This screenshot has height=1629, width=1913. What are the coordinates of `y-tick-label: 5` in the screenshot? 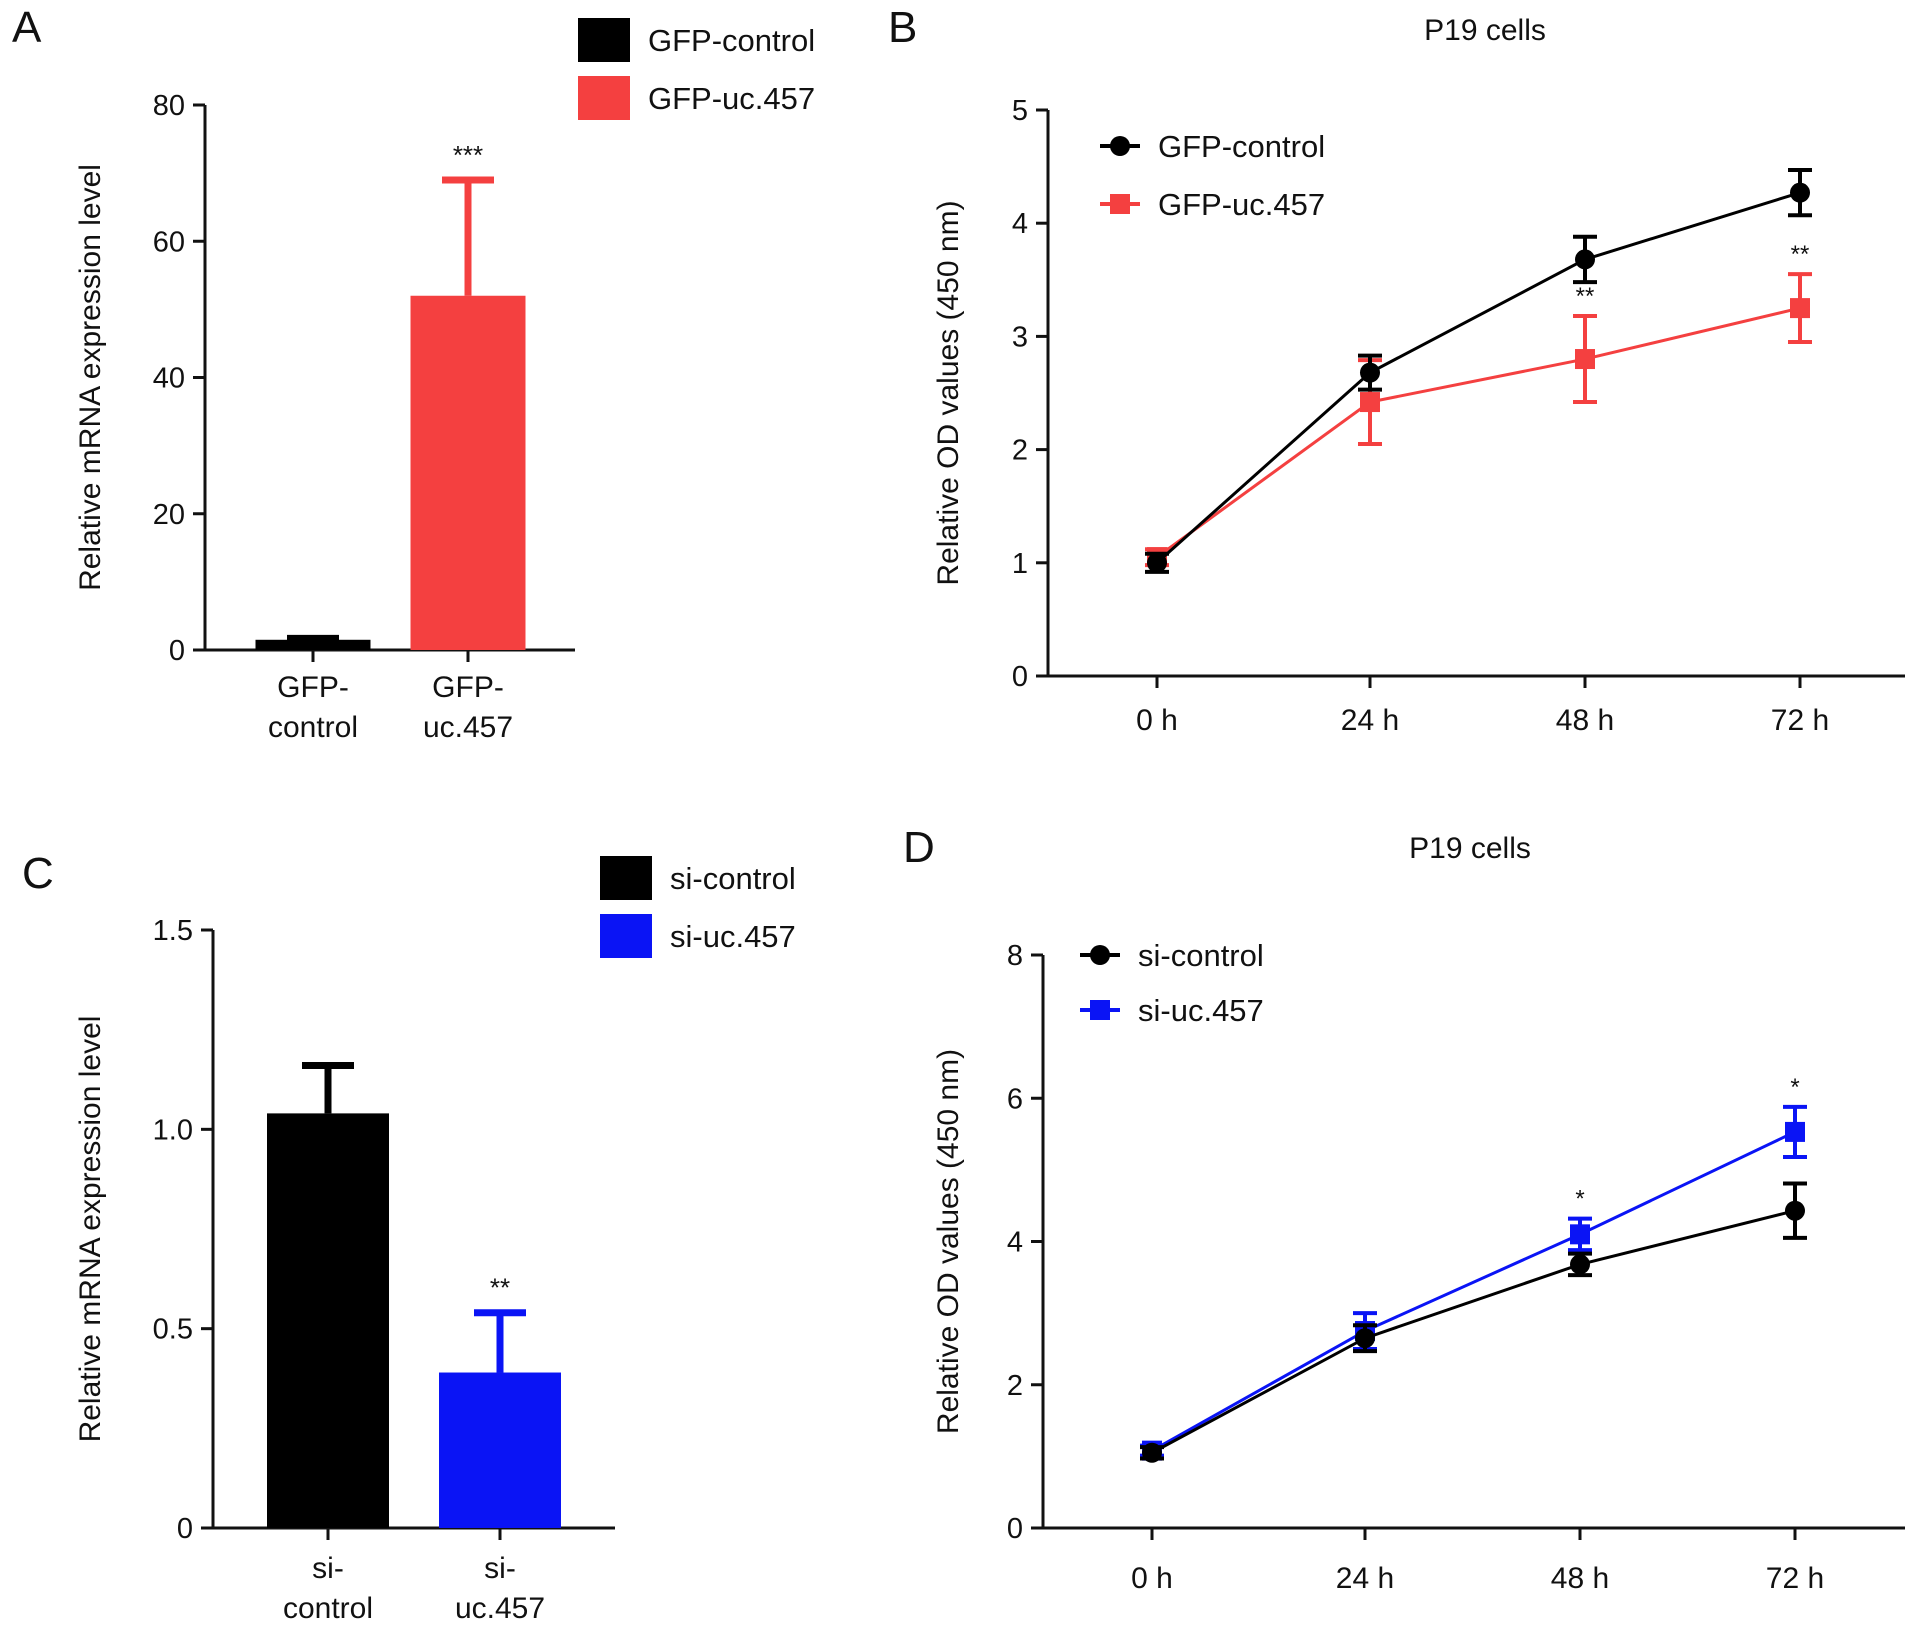 It's located at (1020, 111).